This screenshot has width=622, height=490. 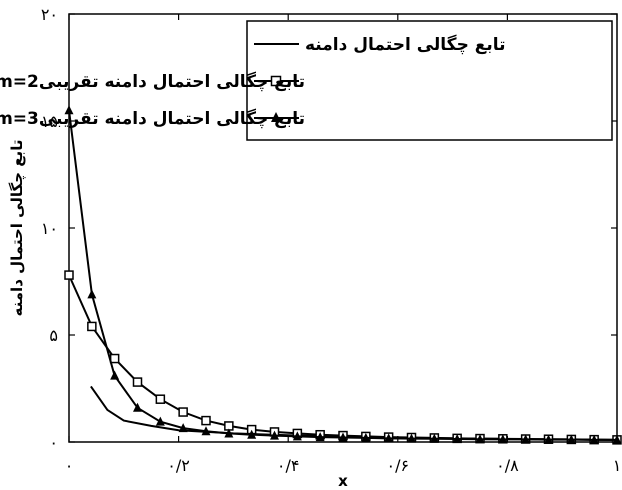 I want to click on legend-box, so click(x=429, y=80).